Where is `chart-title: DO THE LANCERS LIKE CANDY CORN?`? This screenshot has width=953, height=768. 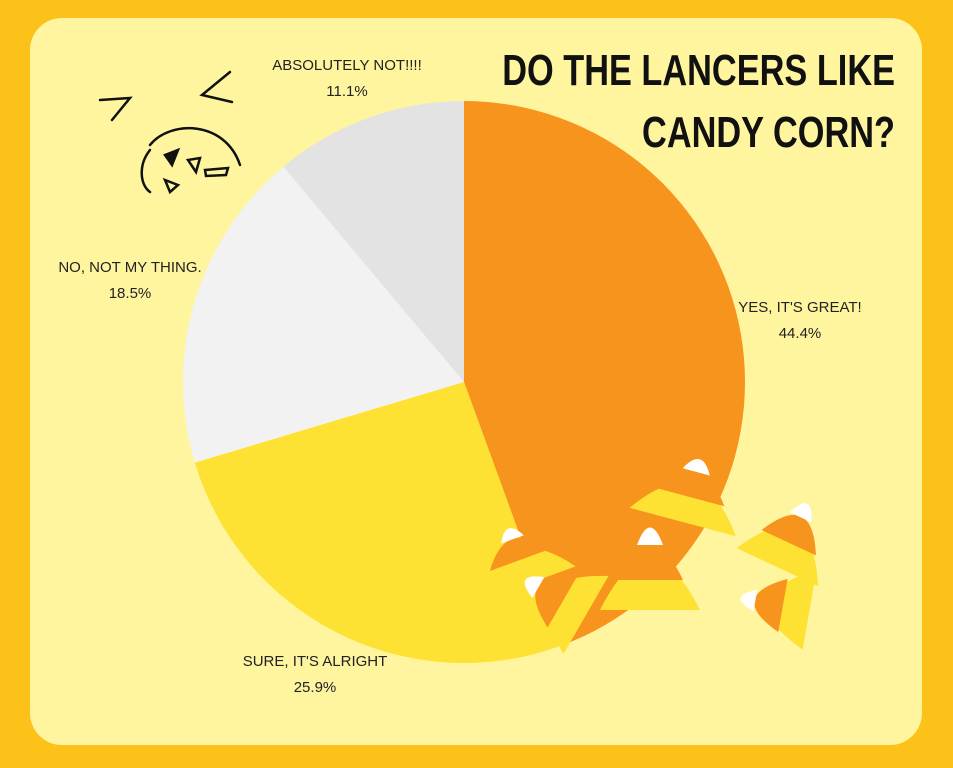
chart-title: DO THE LANCERS LIKE CANDY CORN? is located at coordinates (698, 101).